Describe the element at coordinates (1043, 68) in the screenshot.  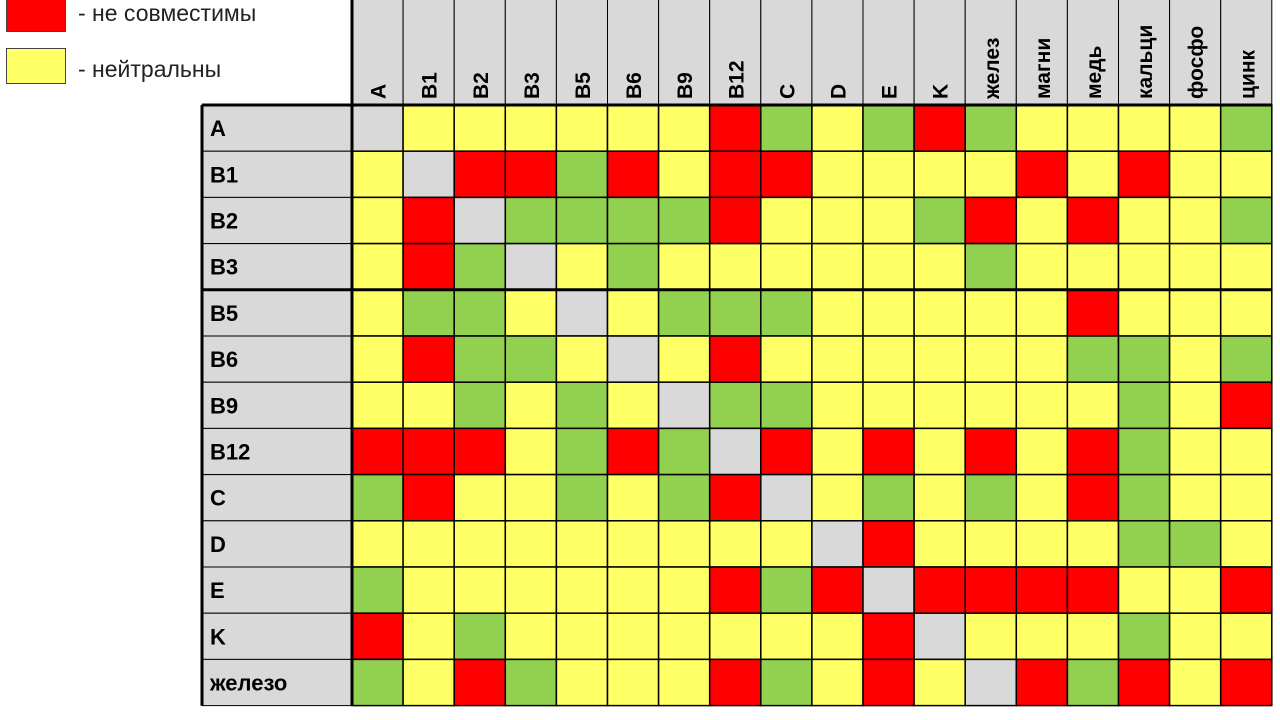
I see `column-label: магни` at that location.